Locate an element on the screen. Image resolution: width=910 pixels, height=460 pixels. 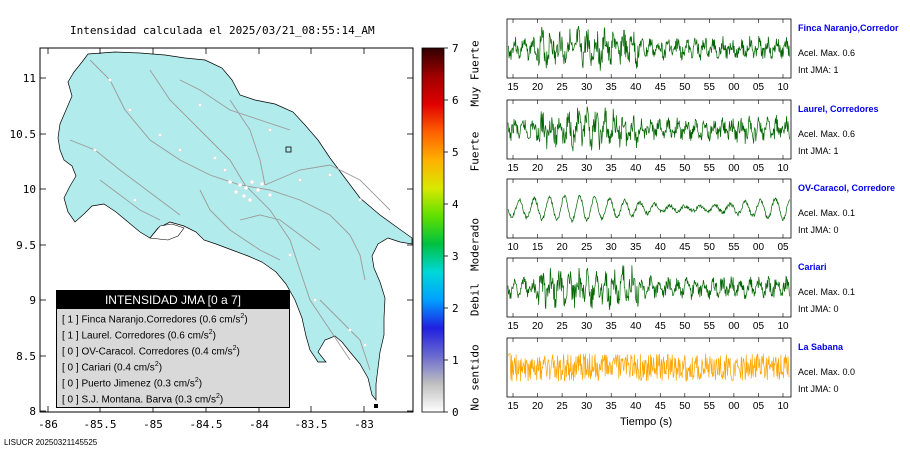
colorbar-tick: 7 is located at coordinates (455, 48).